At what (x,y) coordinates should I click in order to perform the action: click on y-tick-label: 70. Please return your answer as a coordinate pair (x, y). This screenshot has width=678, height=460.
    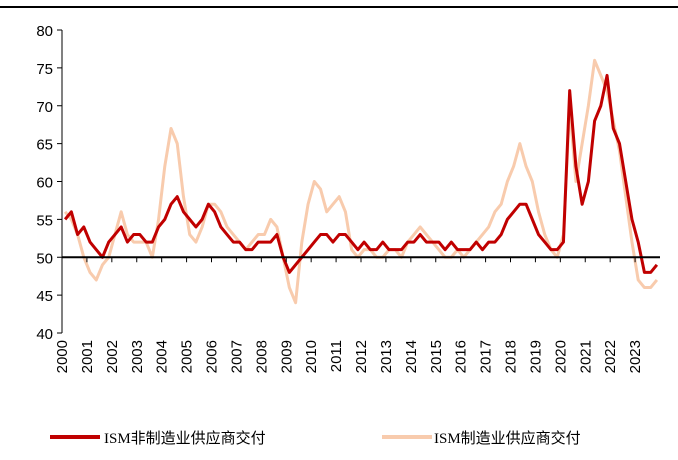
    Looking at the image, I should click on (44, 107).